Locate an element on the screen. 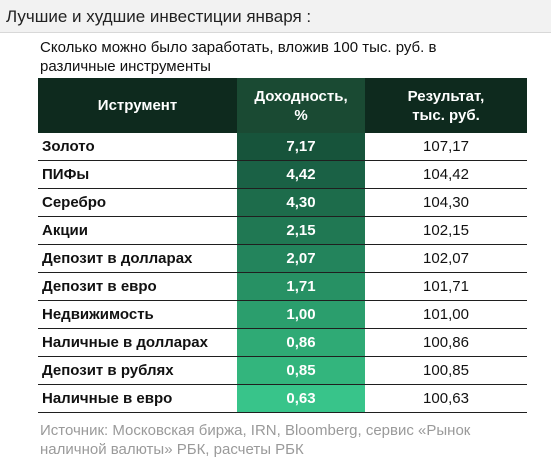 This screenshot has width=551, height=464. header-yield: Доходность, % is located at coordinates (301, 105).